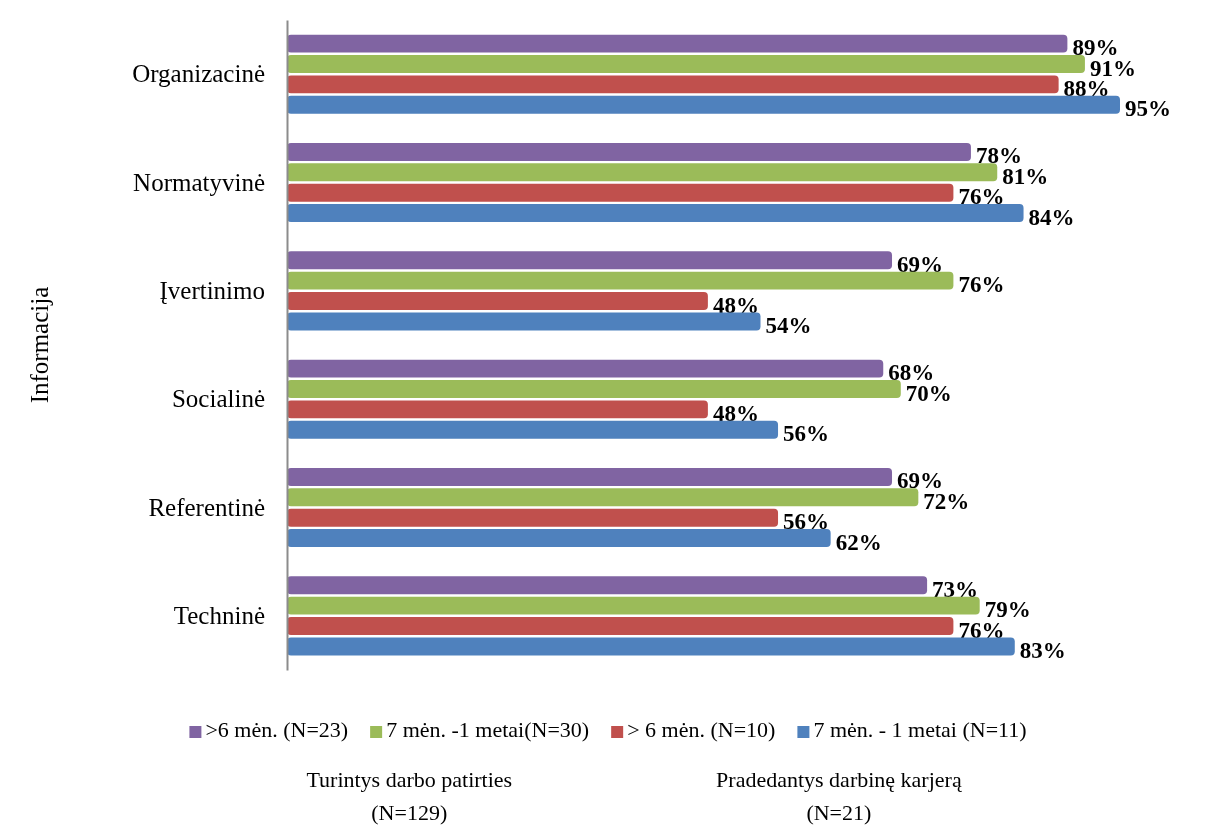 Image resolution: width=1216 pixels, height=836 pixels. What do you see at coordinates (212, 290) in the screenshot?
I see `y-tick-label: Įvertinimo` at bounding box center [212, 290].